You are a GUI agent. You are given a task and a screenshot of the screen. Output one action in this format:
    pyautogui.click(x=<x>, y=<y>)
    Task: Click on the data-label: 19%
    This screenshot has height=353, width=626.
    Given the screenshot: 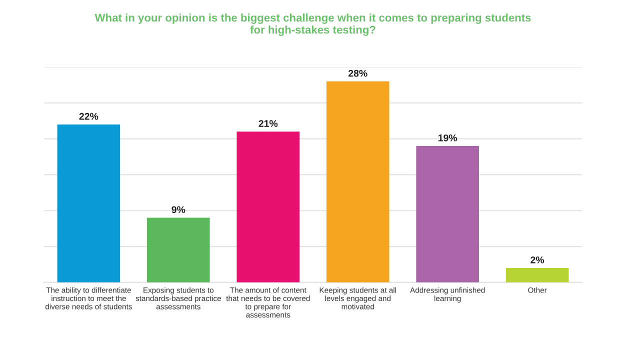 What is the action you would take?
    pyautogui.click(x=448, y=138)
    